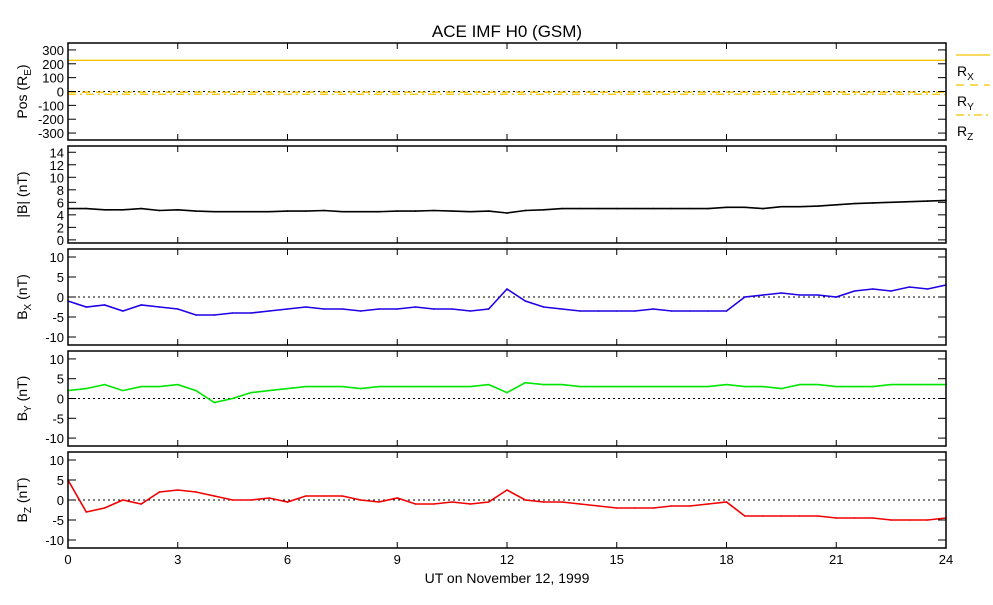  What do you see at coordinates (28, 306) in the screenshot?
I see `y-axis-label-subscript: X` at bounding box center [28, 306].